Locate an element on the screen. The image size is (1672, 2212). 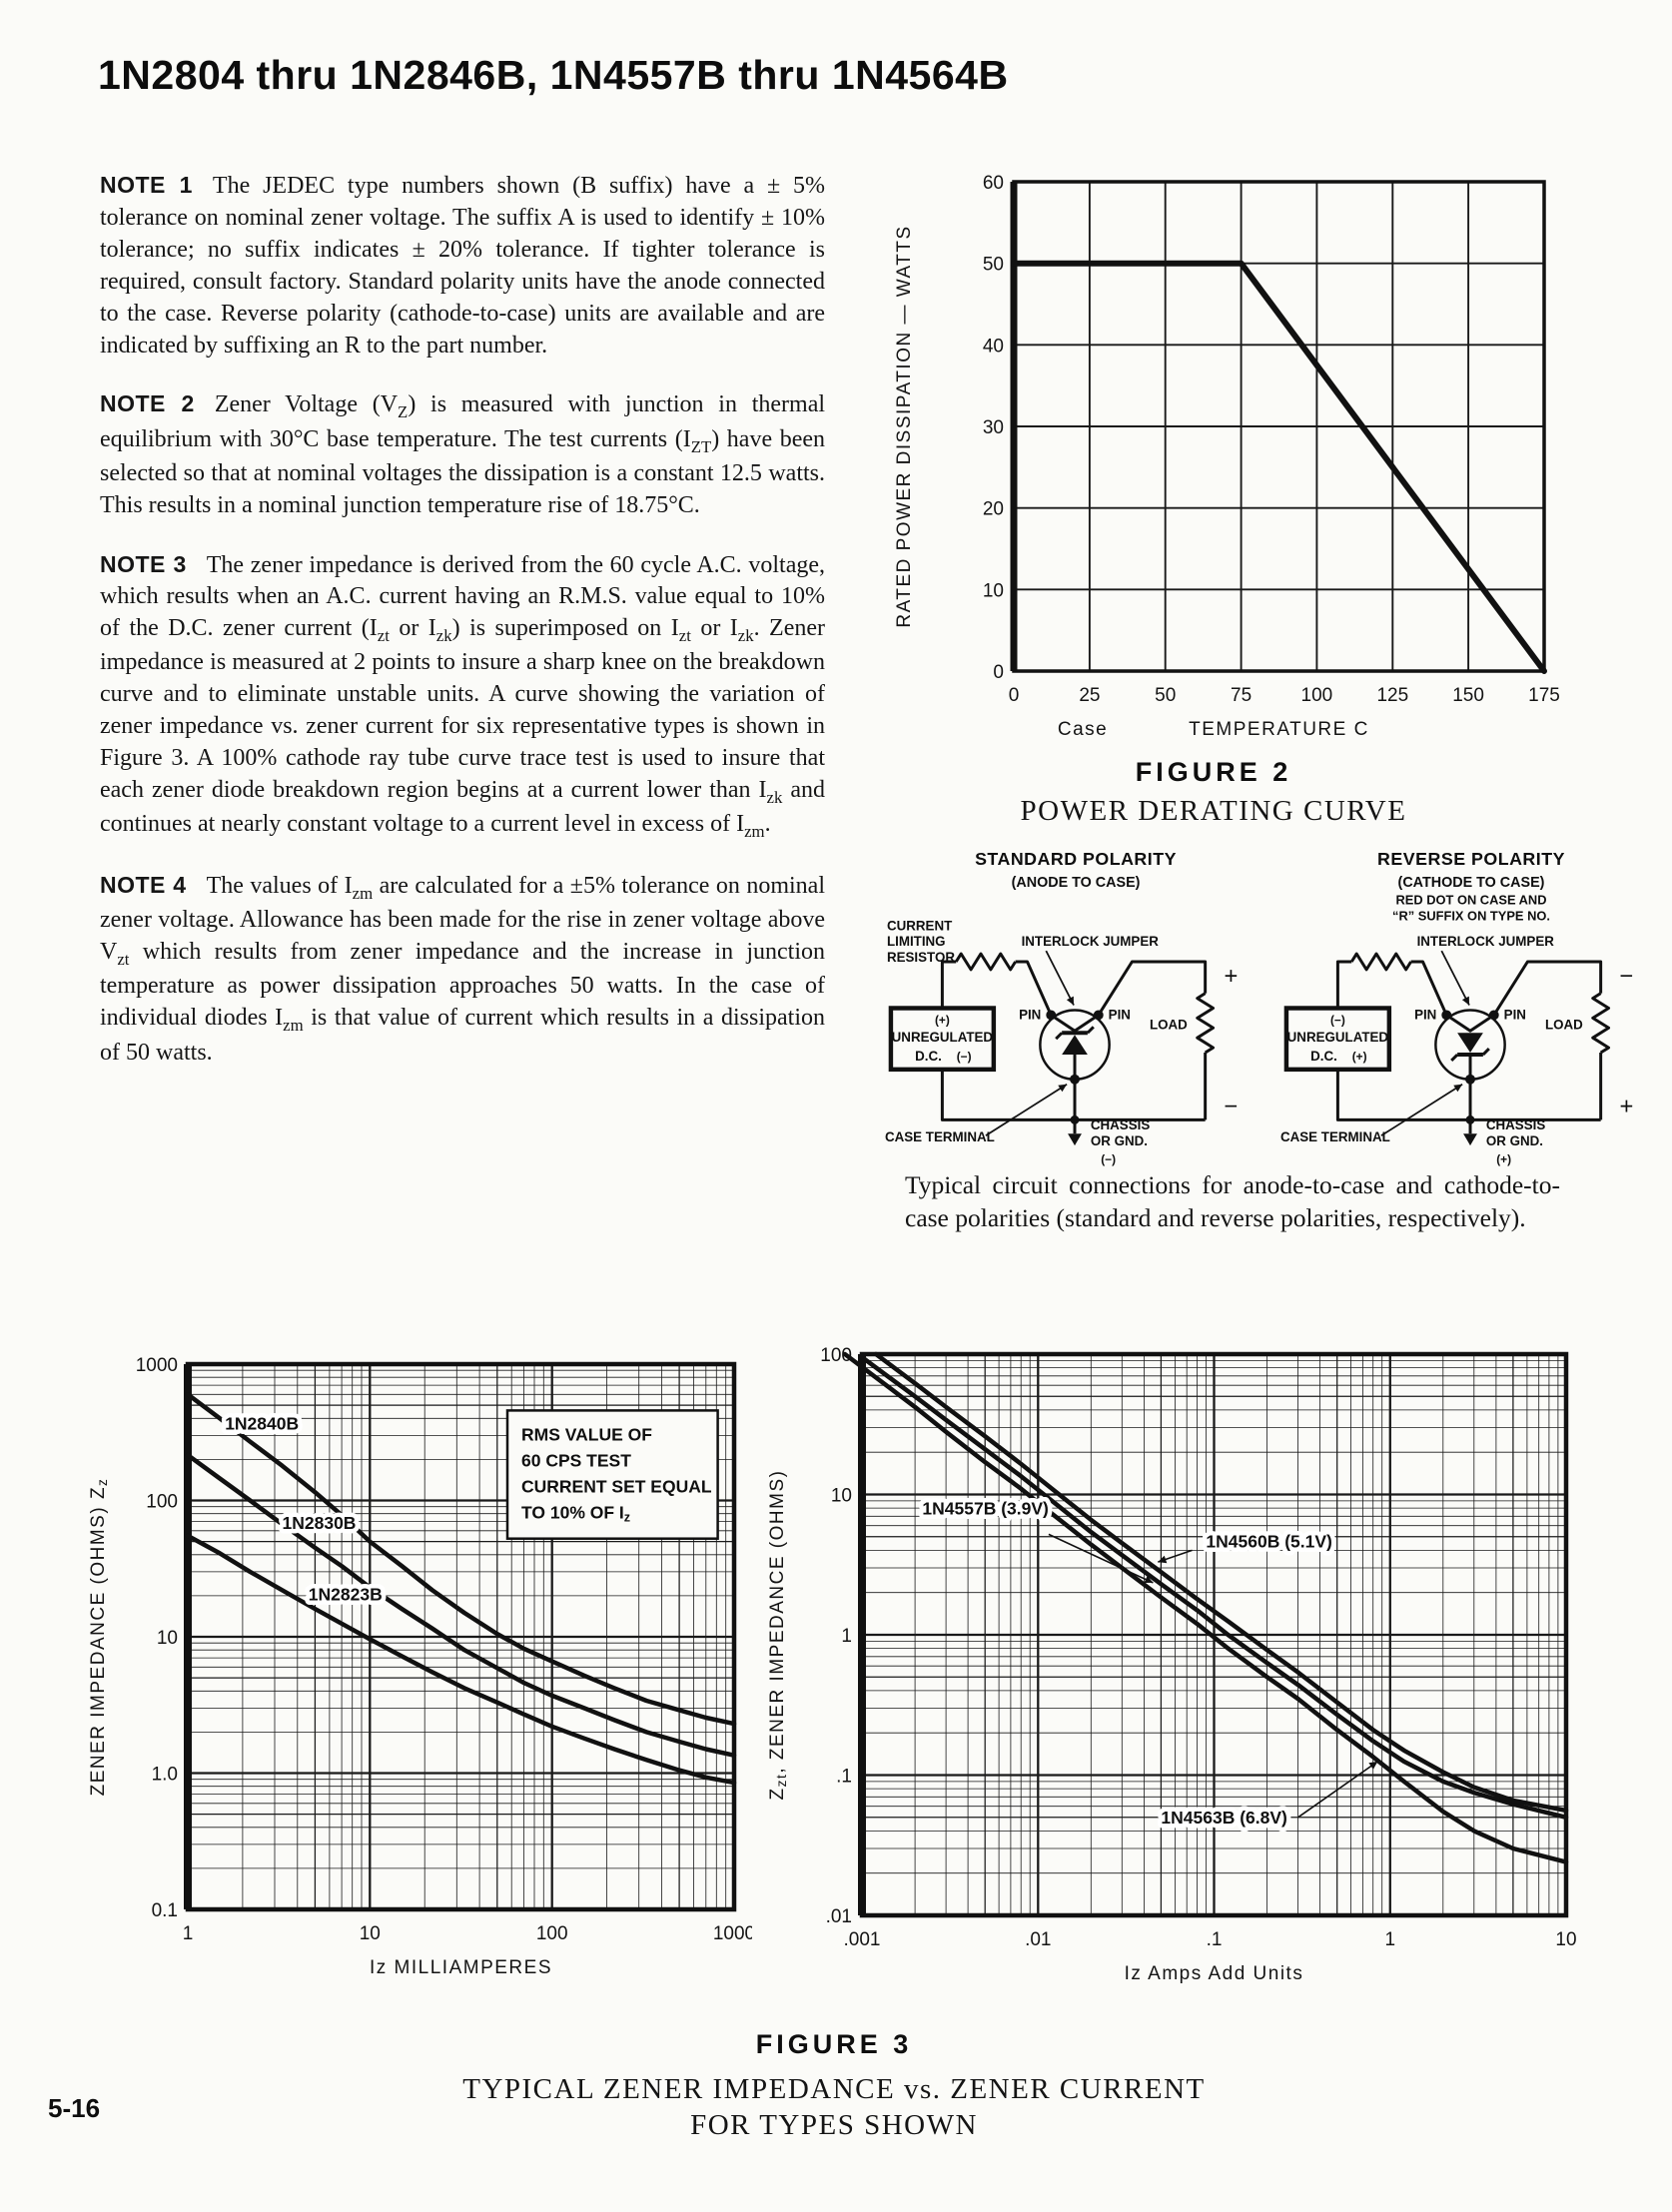
figure2-label: FIGURE 2 is located at coordinates (1213, 772).